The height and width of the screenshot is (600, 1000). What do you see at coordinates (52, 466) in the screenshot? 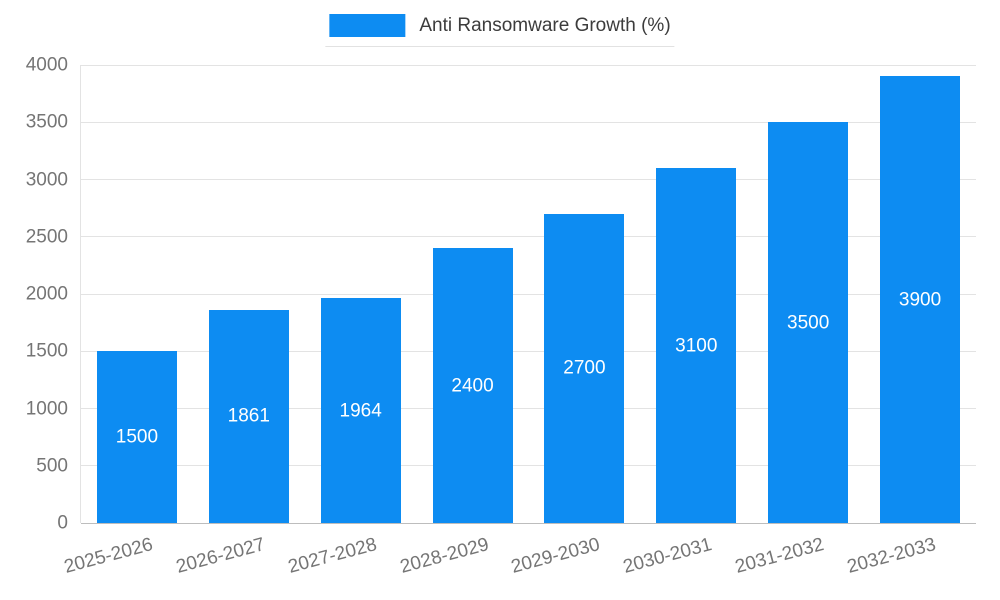
I see `y-axis-label: 500` at bounding box center [52, 466].